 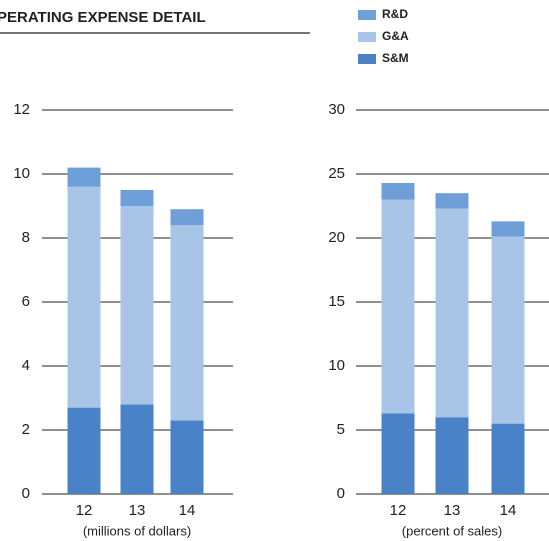 I want to click on y-tick-label: 2, so click(x=26, y=429).